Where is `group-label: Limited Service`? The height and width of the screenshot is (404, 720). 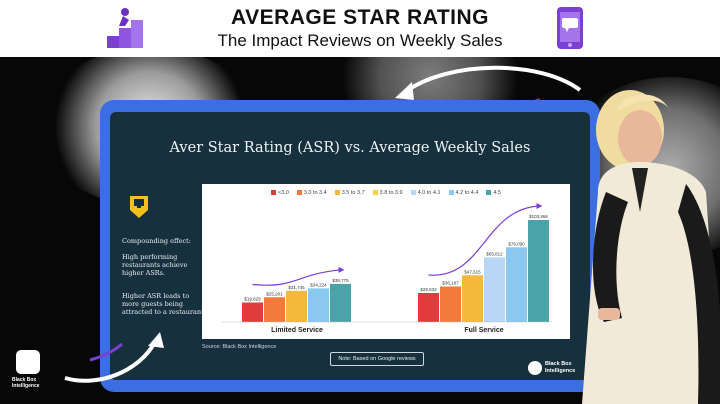 group-label: Limited Service is located at coordinates (297, 330).